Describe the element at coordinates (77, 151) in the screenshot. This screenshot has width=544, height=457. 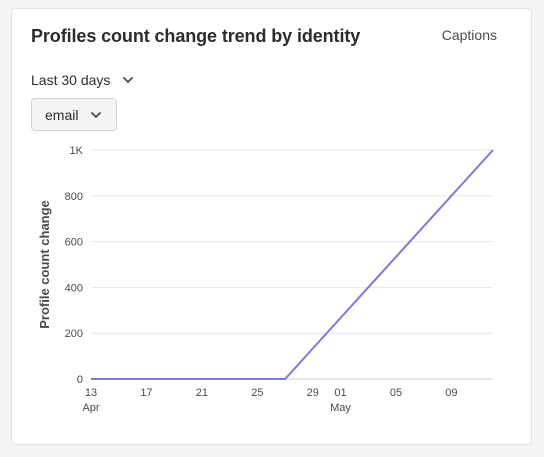
I see `y-tick-label: 1K` at that location.